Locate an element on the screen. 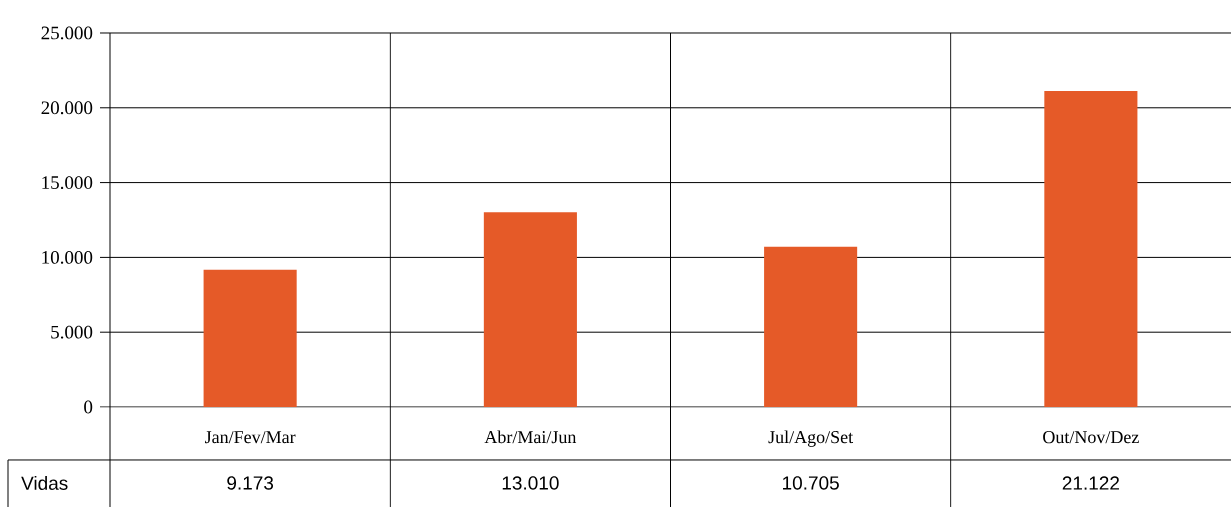 This screenshot has height=507, width=1231. x-tick-label: Jan/Fev/Mar is located at coordinates (250, 437).